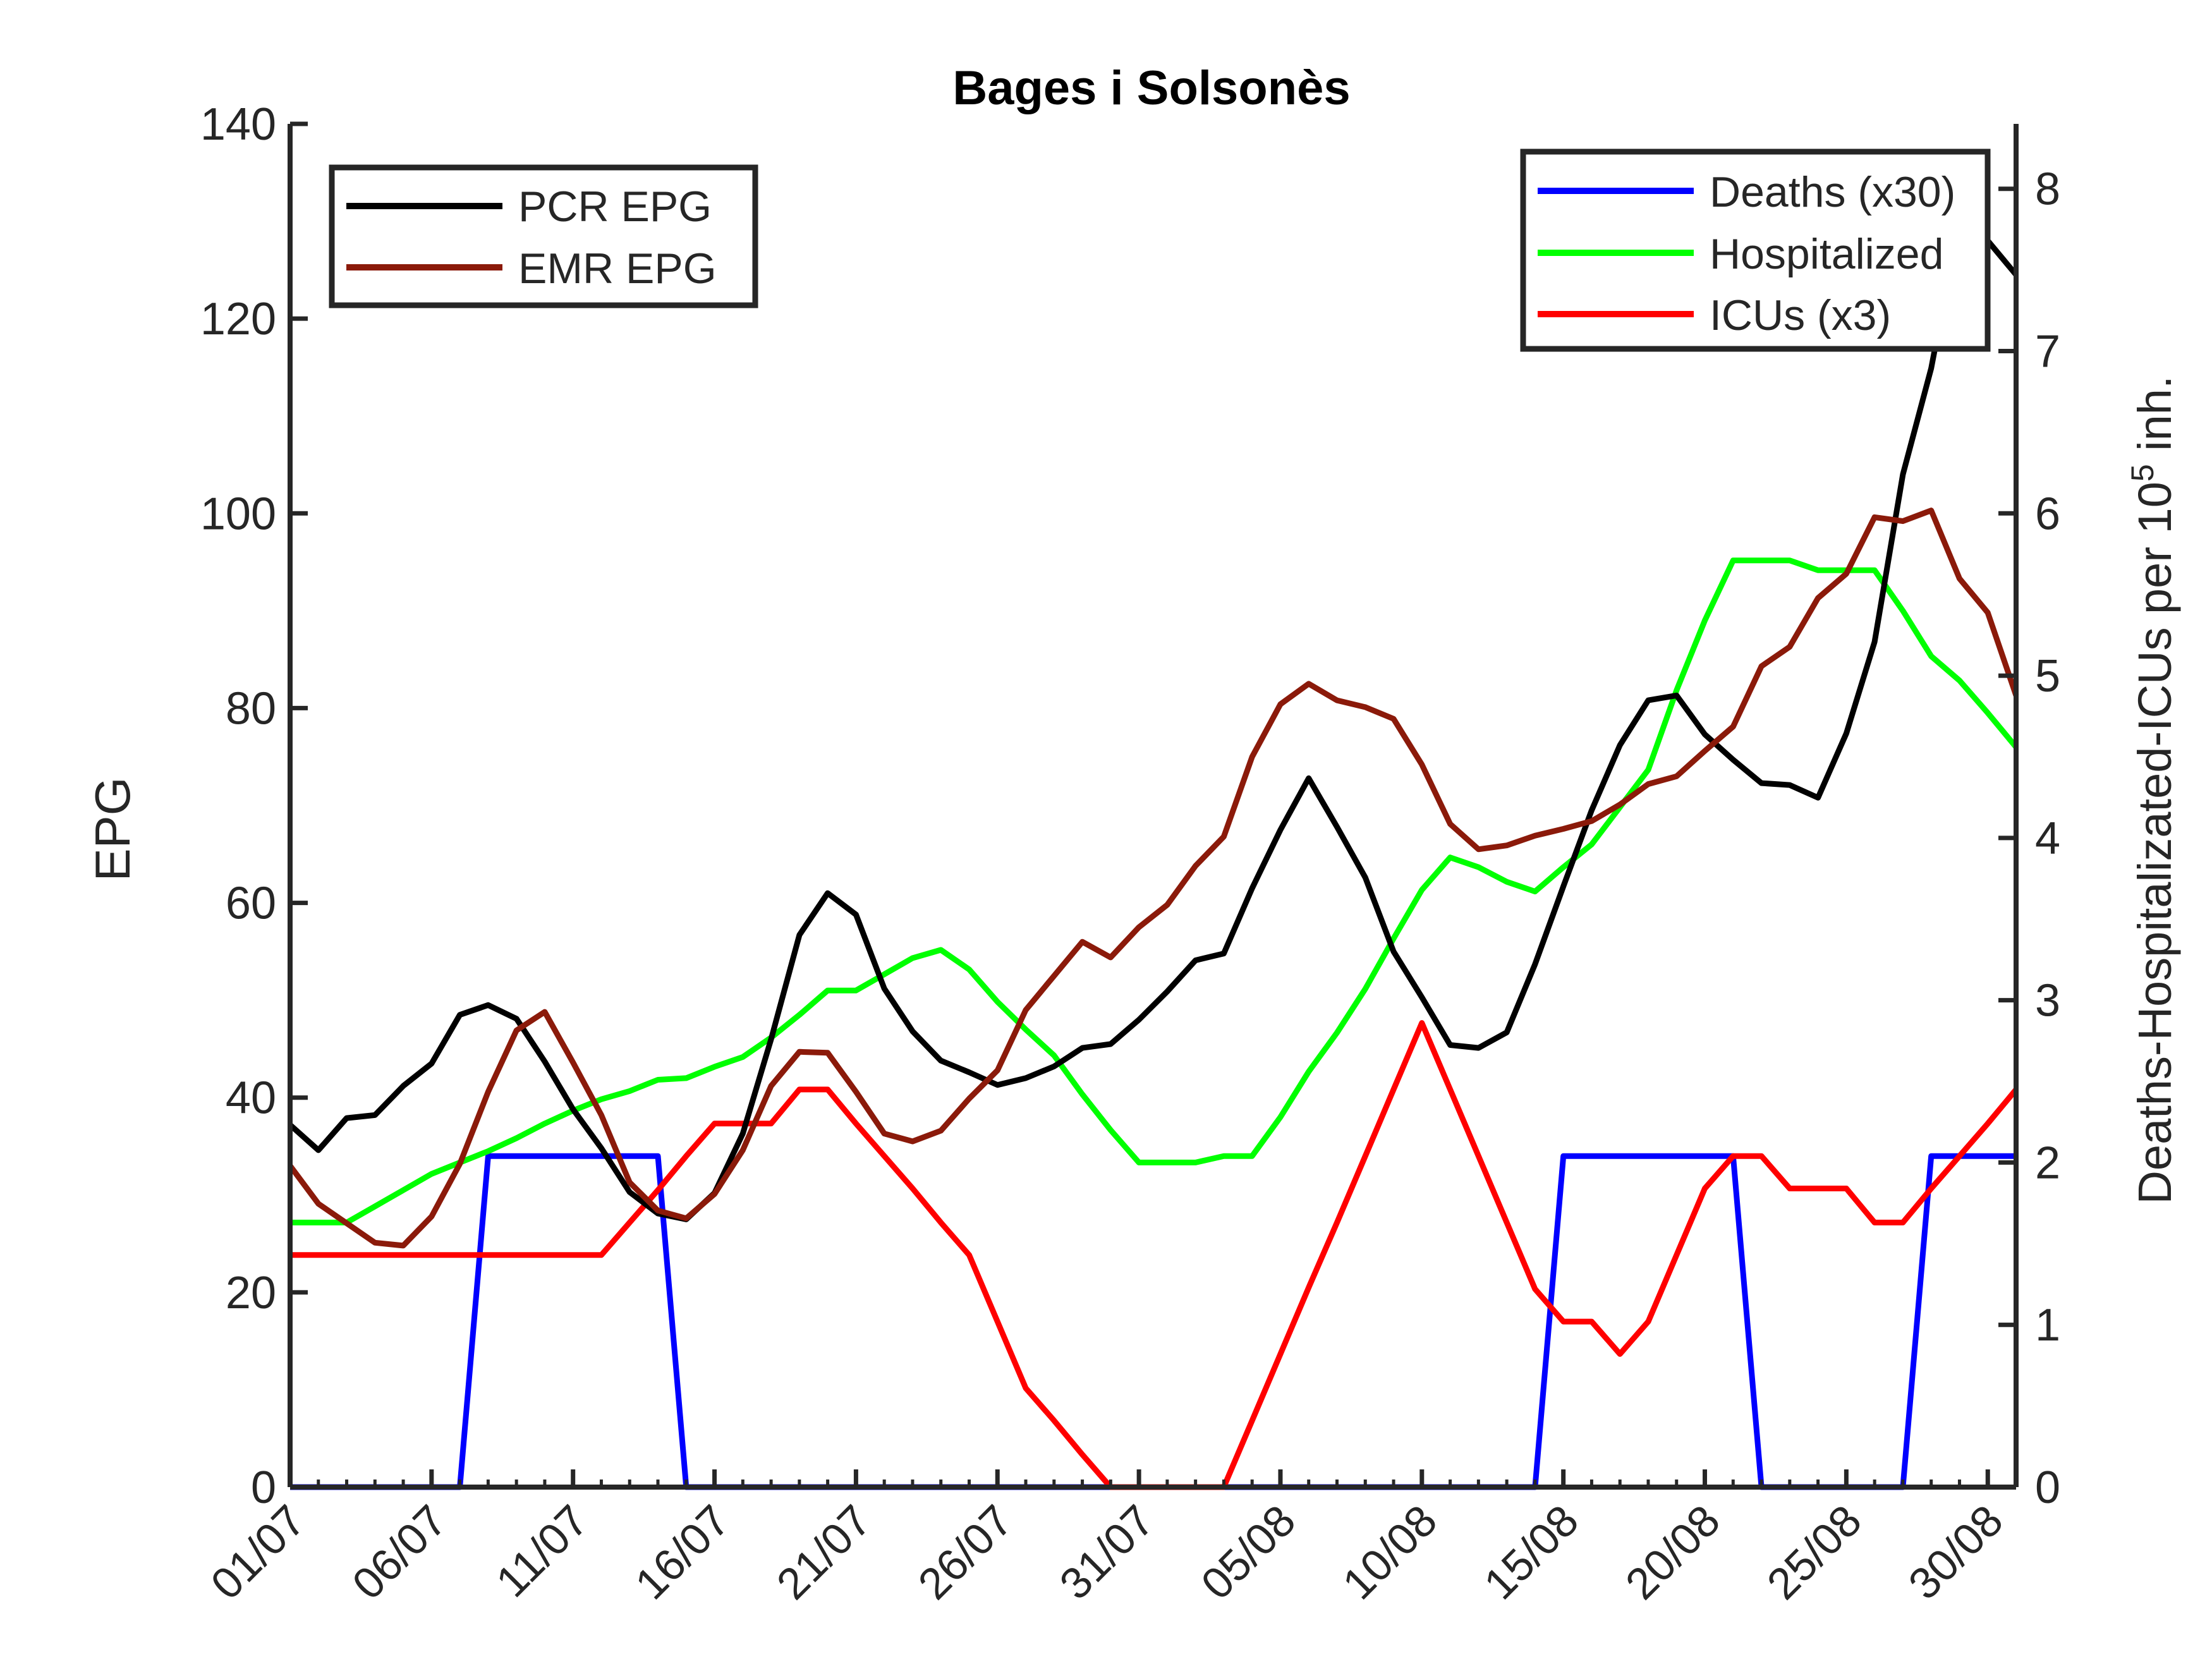 This screenshot has height=1659, width=2212. I want to click on legend-left: PCR EPG EMR EPG, so click(543, 236).